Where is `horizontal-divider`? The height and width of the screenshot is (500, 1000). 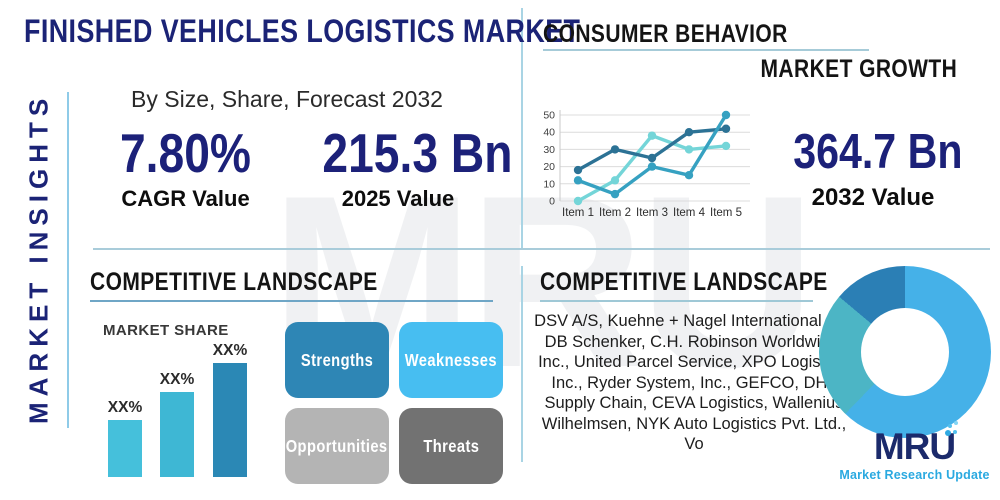 horizontal-divider is located at coordinates (541, 249).